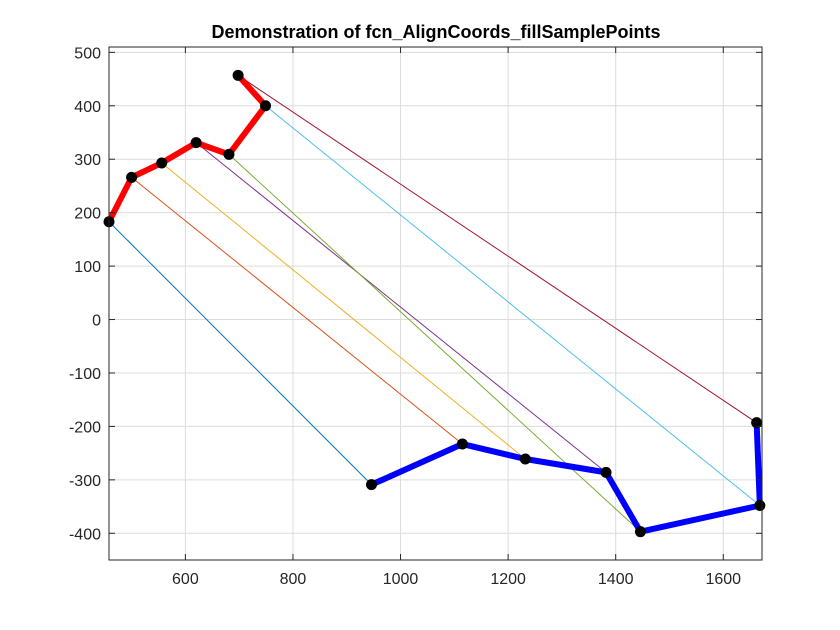  I want to click on y-tick-label: 500, so click(87, 53).